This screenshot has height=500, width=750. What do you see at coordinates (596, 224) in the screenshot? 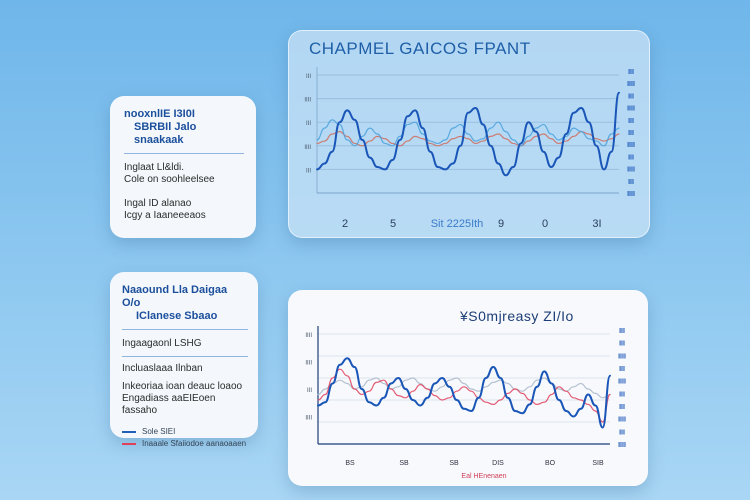
I see `x-tick-label: 3I` at bounding box center [596, 224].